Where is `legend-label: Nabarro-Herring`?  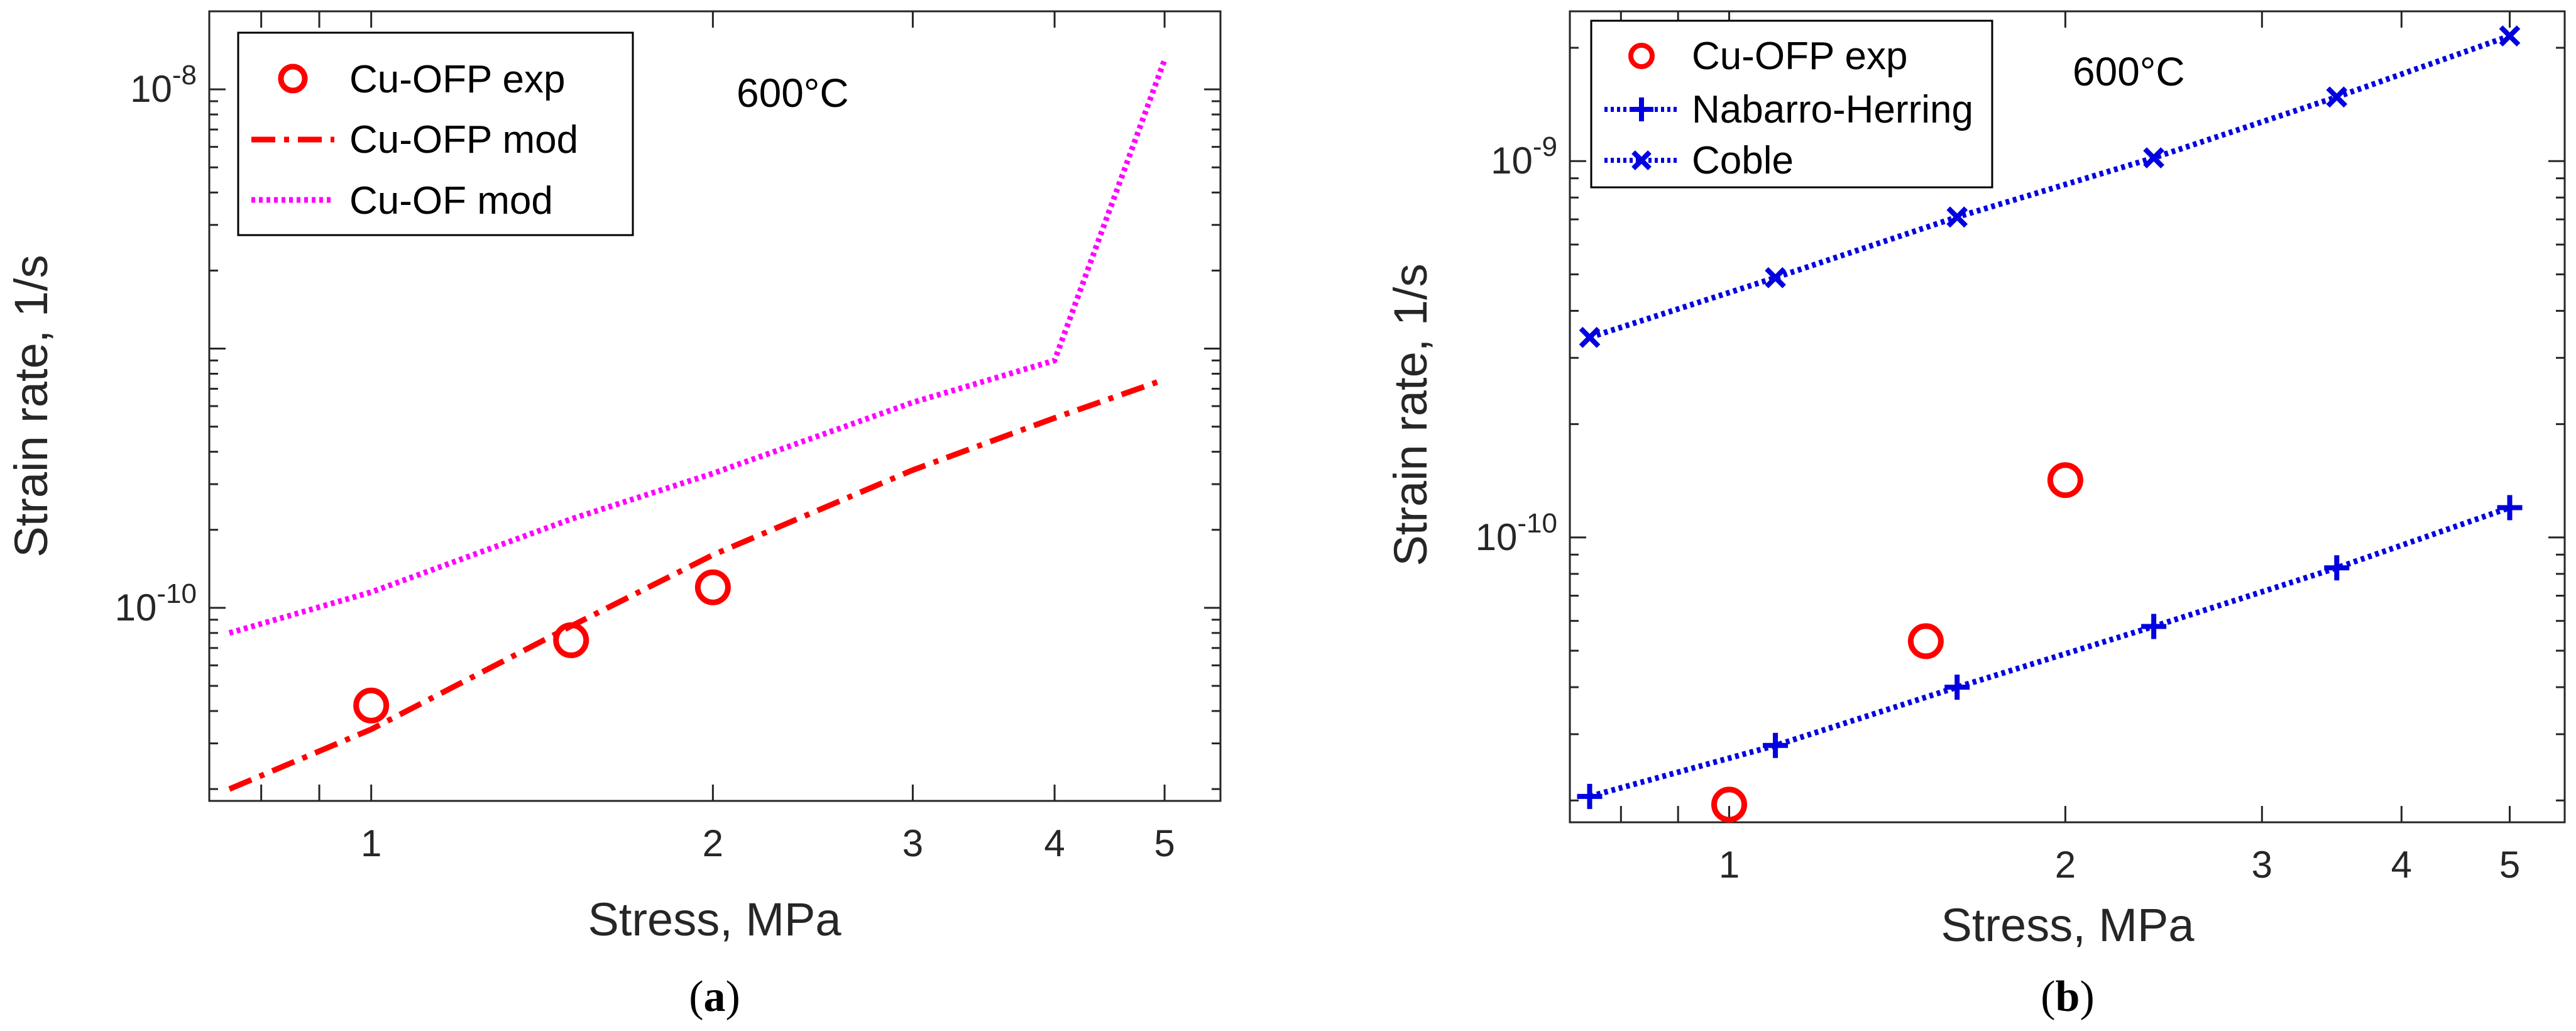
legend-label: Nabarro-Herring is located at coordinates (1832, 109).